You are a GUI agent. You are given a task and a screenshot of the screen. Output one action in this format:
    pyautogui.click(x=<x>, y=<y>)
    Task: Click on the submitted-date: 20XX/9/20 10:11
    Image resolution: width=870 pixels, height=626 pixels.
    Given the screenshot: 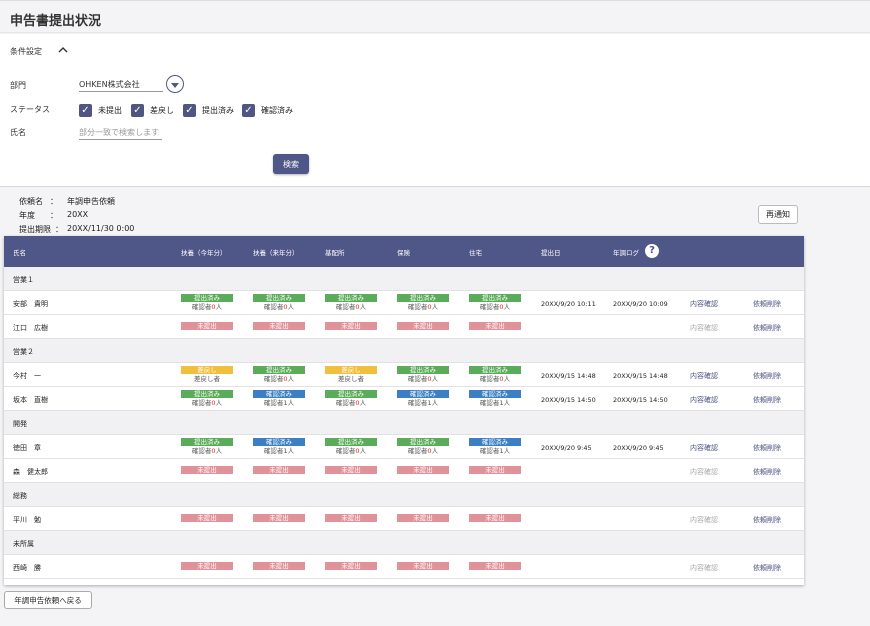 What is the action you would take?
    pyautogui.click(x=568, y=304)
    